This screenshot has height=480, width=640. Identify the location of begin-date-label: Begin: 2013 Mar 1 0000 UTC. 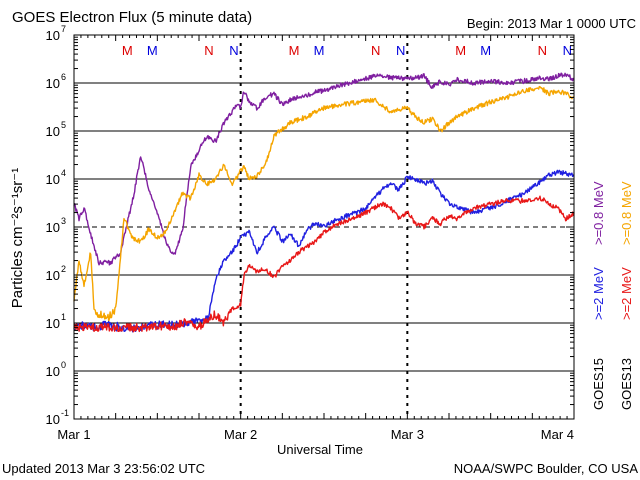
(551, 23).